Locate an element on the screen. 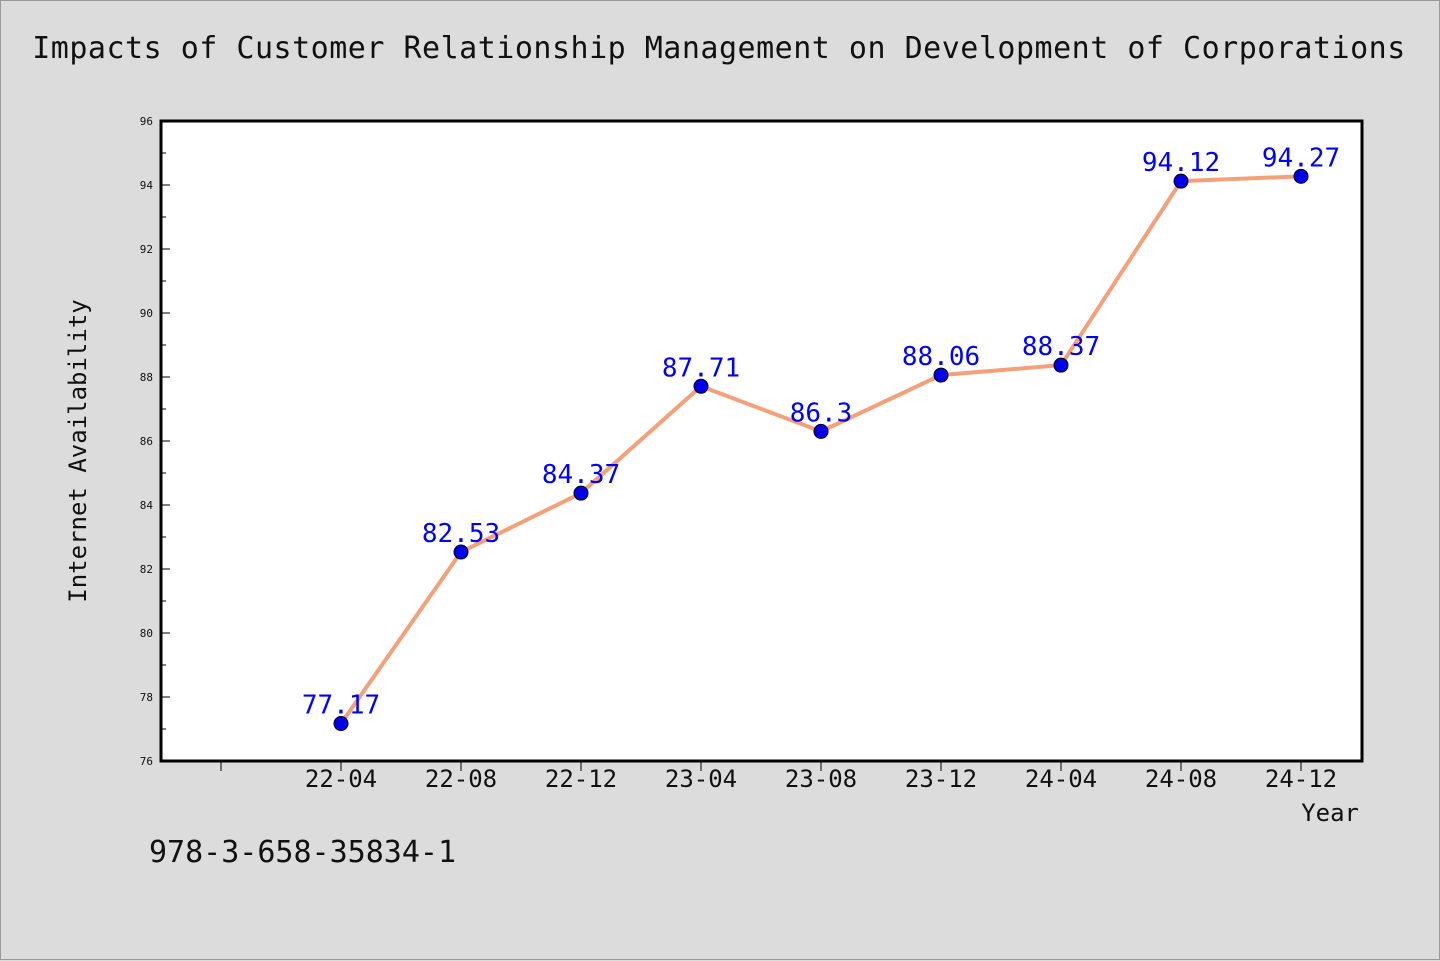 The image size is (1440, 961). x-tick-label: 23-08 is located at coordinates (821, 779).